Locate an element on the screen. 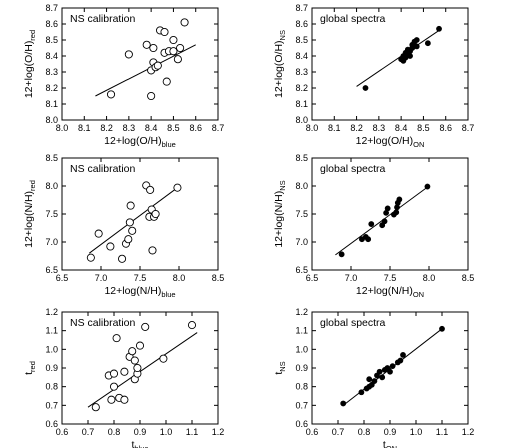  x-tick-label: 7.5 is located at coordinates (140, 278).